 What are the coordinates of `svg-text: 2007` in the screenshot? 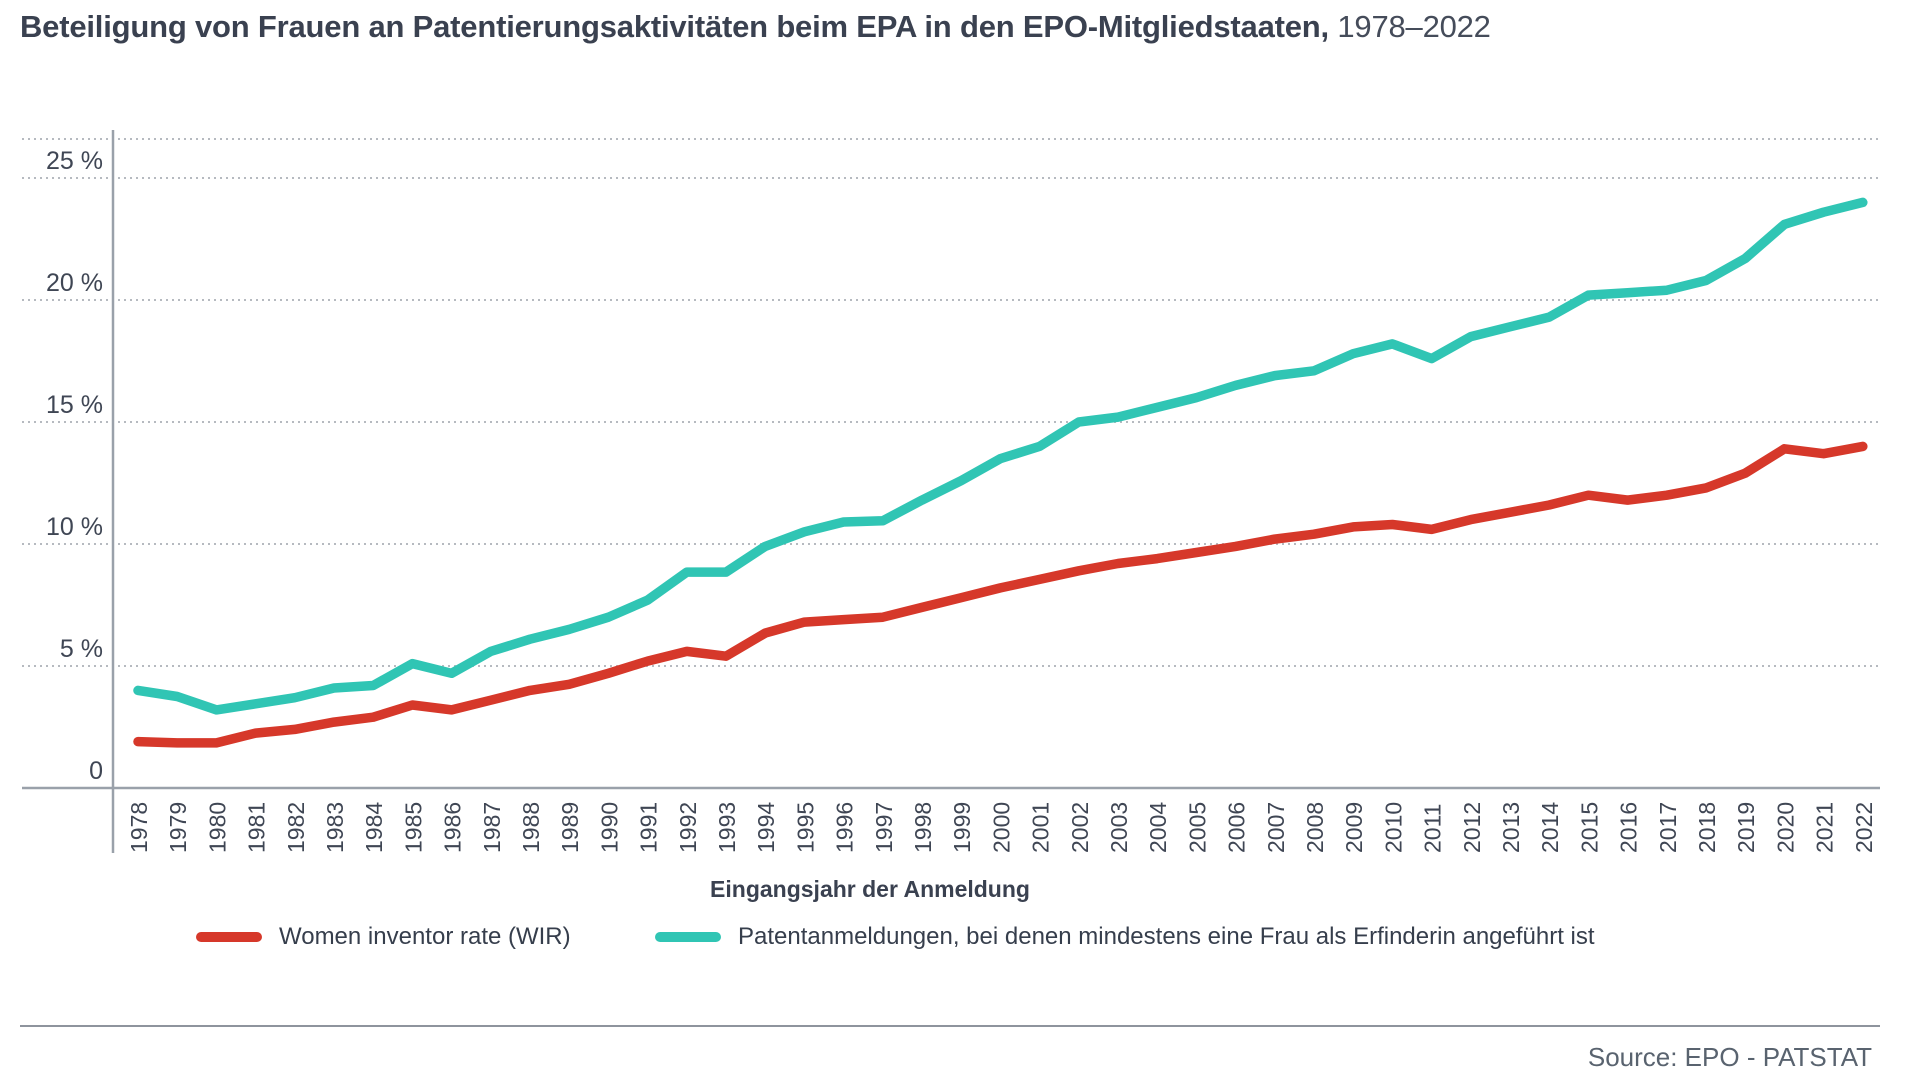 It's located at (1276, 827).